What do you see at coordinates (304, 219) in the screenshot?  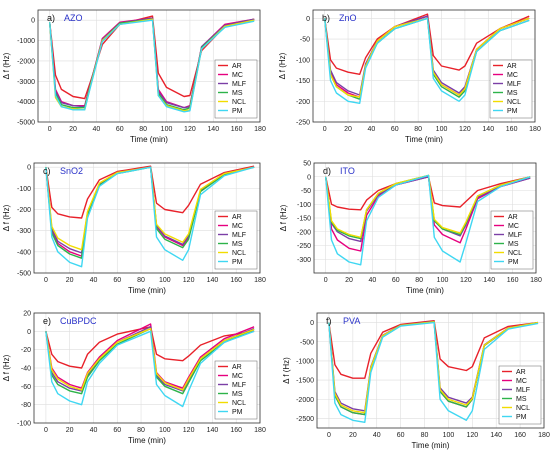 I see `y-tick-label: -150` at bounding box center [304, 219].